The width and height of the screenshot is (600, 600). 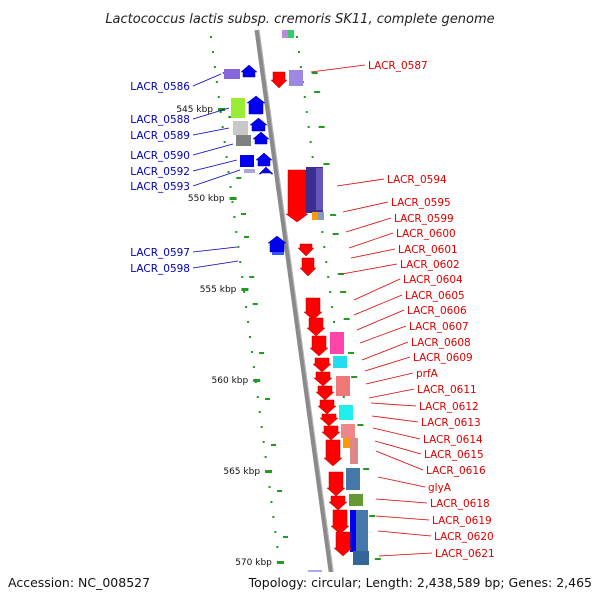 I want to click on genome-backbone, so click(x=296, y=314).